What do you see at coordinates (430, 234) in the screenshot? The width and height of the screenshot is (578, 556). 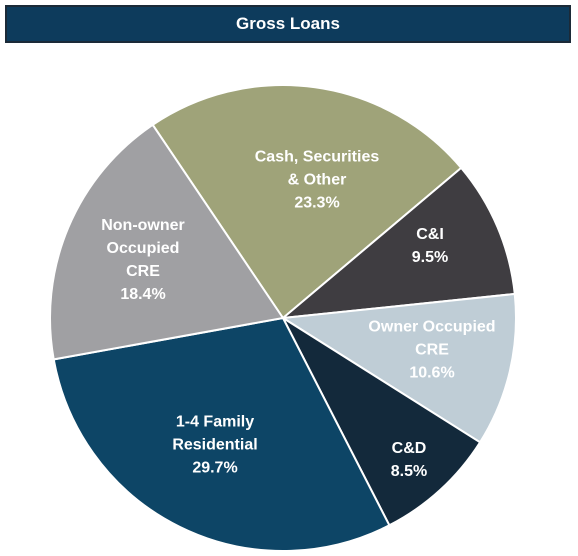 I see `category-label: C&I` at bounding box center [430, 234].